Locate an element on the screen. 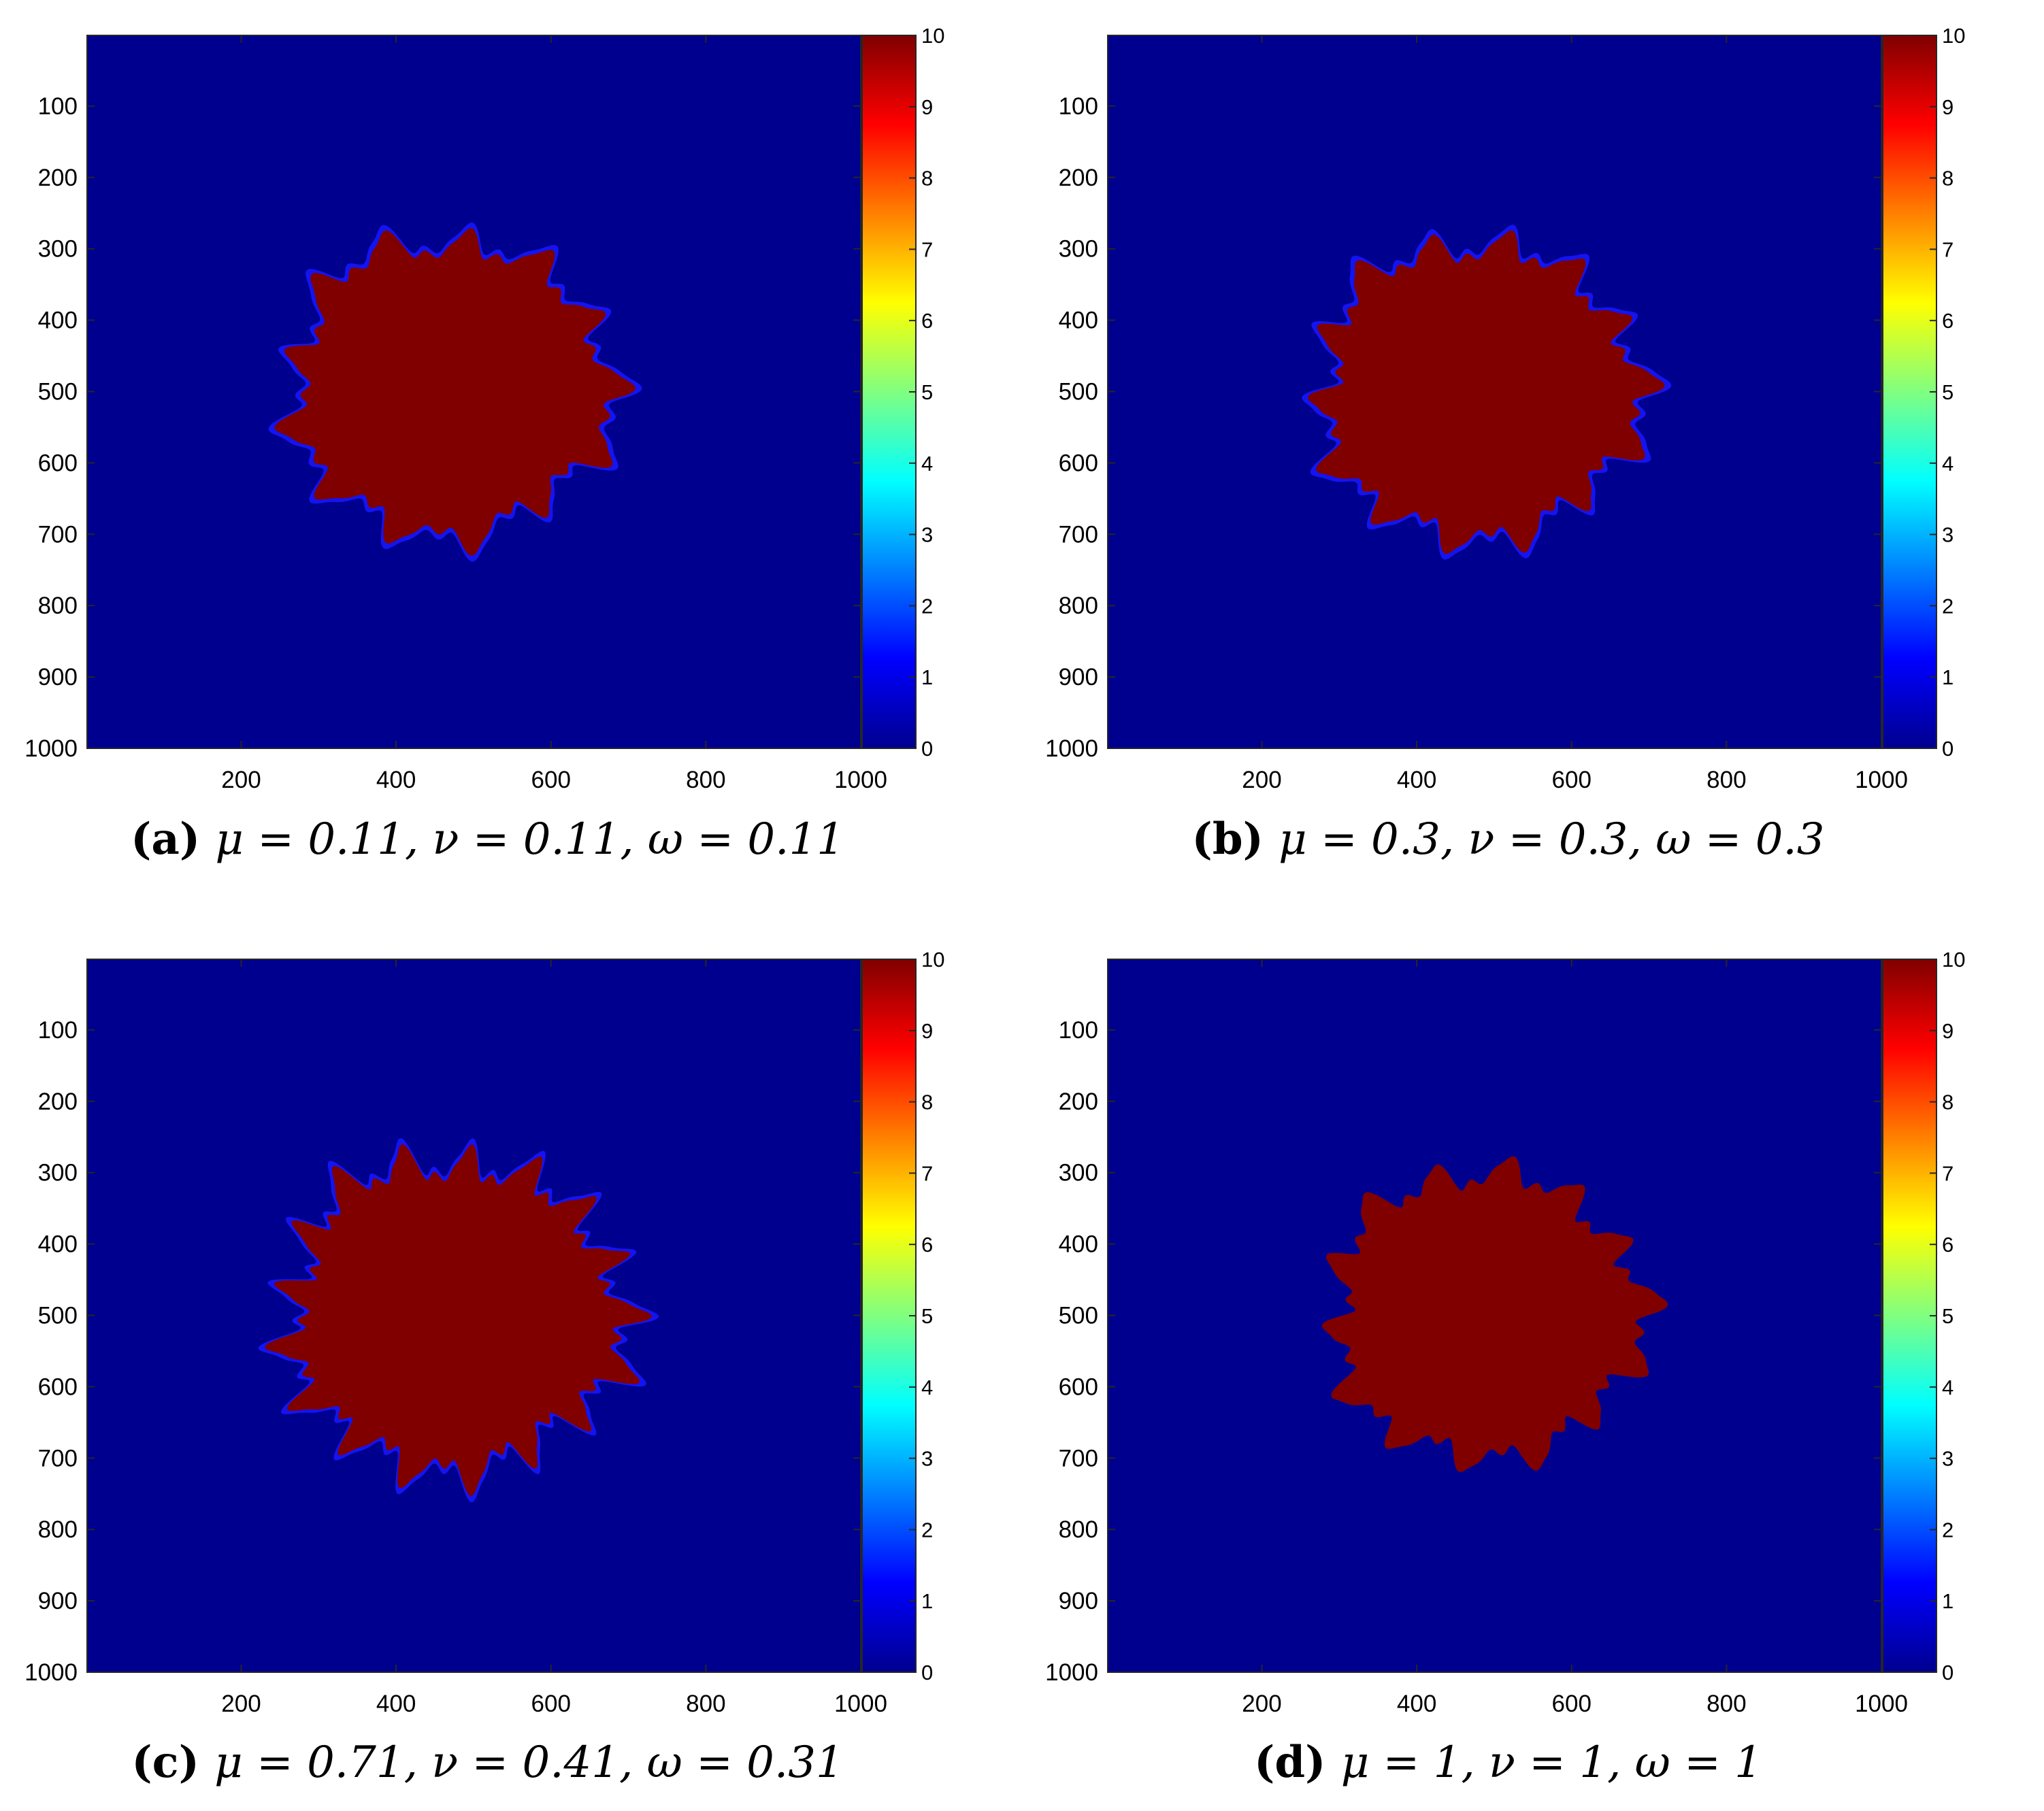 This screenshot has height=1811, width=2044. panel-caption-label: (c) is located at coordinates (172, 1762).